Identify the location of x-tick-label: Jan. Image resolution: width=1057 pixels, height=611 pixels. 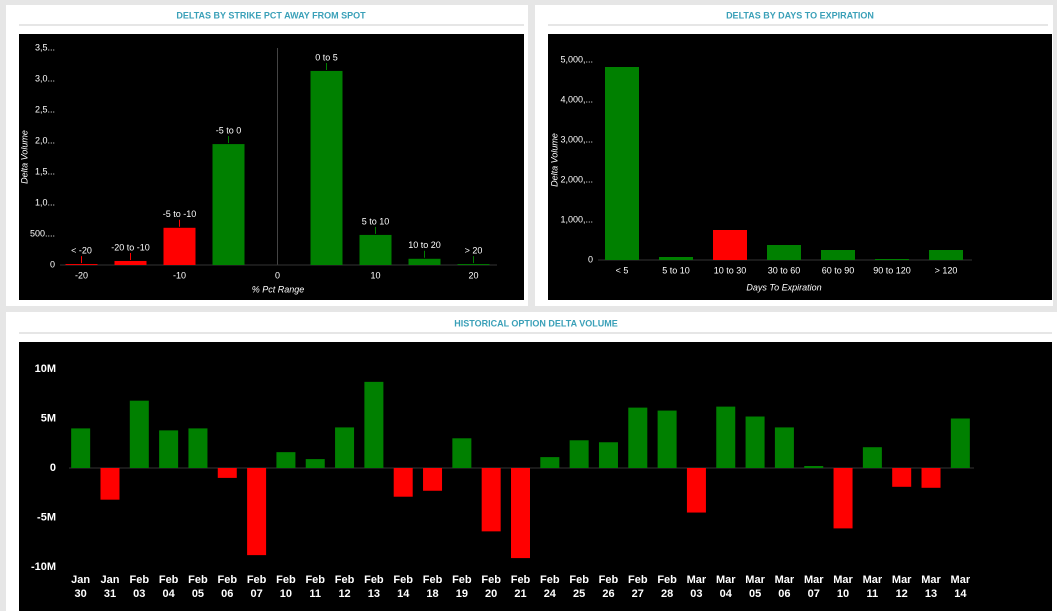
(80, 580).